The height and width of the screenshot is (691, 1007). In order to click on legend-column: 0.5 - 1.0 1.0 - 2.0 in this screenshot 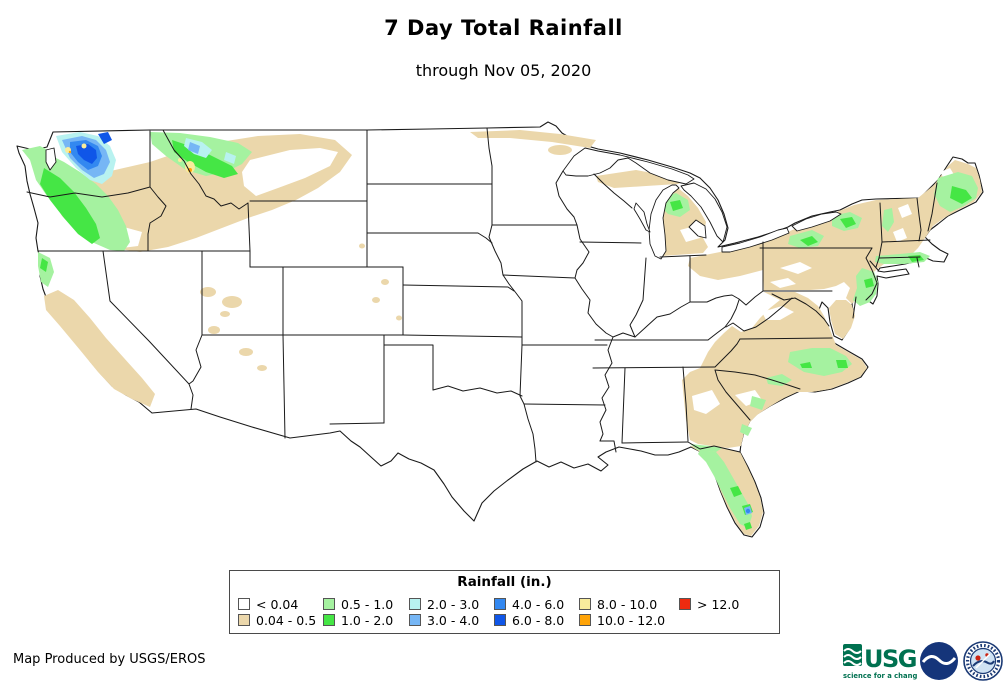, I will do `click(358, 612)`.